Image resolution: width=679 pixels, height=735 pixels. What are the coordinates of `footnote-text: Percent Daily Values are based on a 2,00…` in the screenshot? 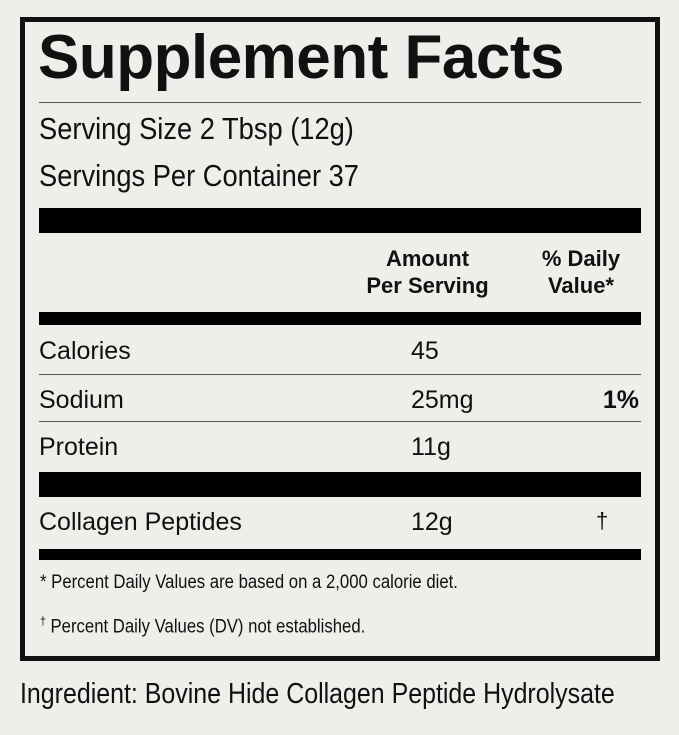 It's located at (254, 582).